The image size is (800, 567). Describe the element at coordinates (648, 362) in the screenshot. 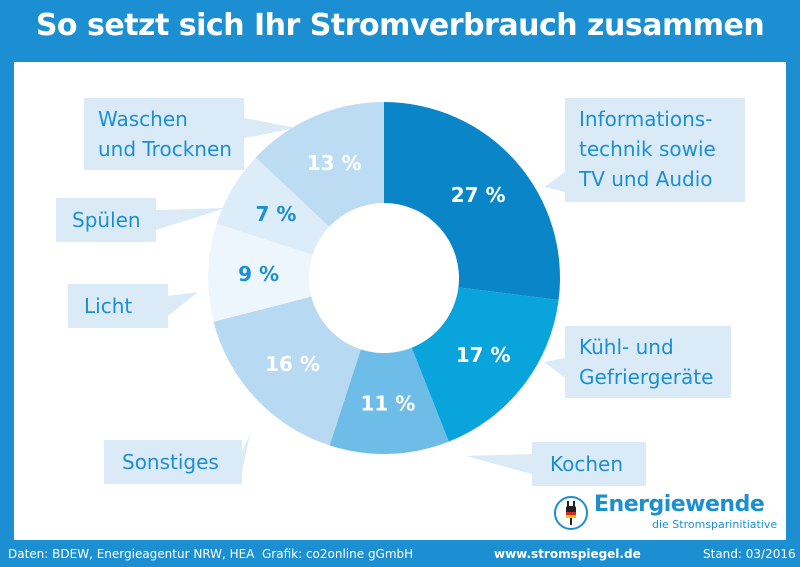

I see `label-kuehl: Kühl- und Gefriergeräte` at that location.